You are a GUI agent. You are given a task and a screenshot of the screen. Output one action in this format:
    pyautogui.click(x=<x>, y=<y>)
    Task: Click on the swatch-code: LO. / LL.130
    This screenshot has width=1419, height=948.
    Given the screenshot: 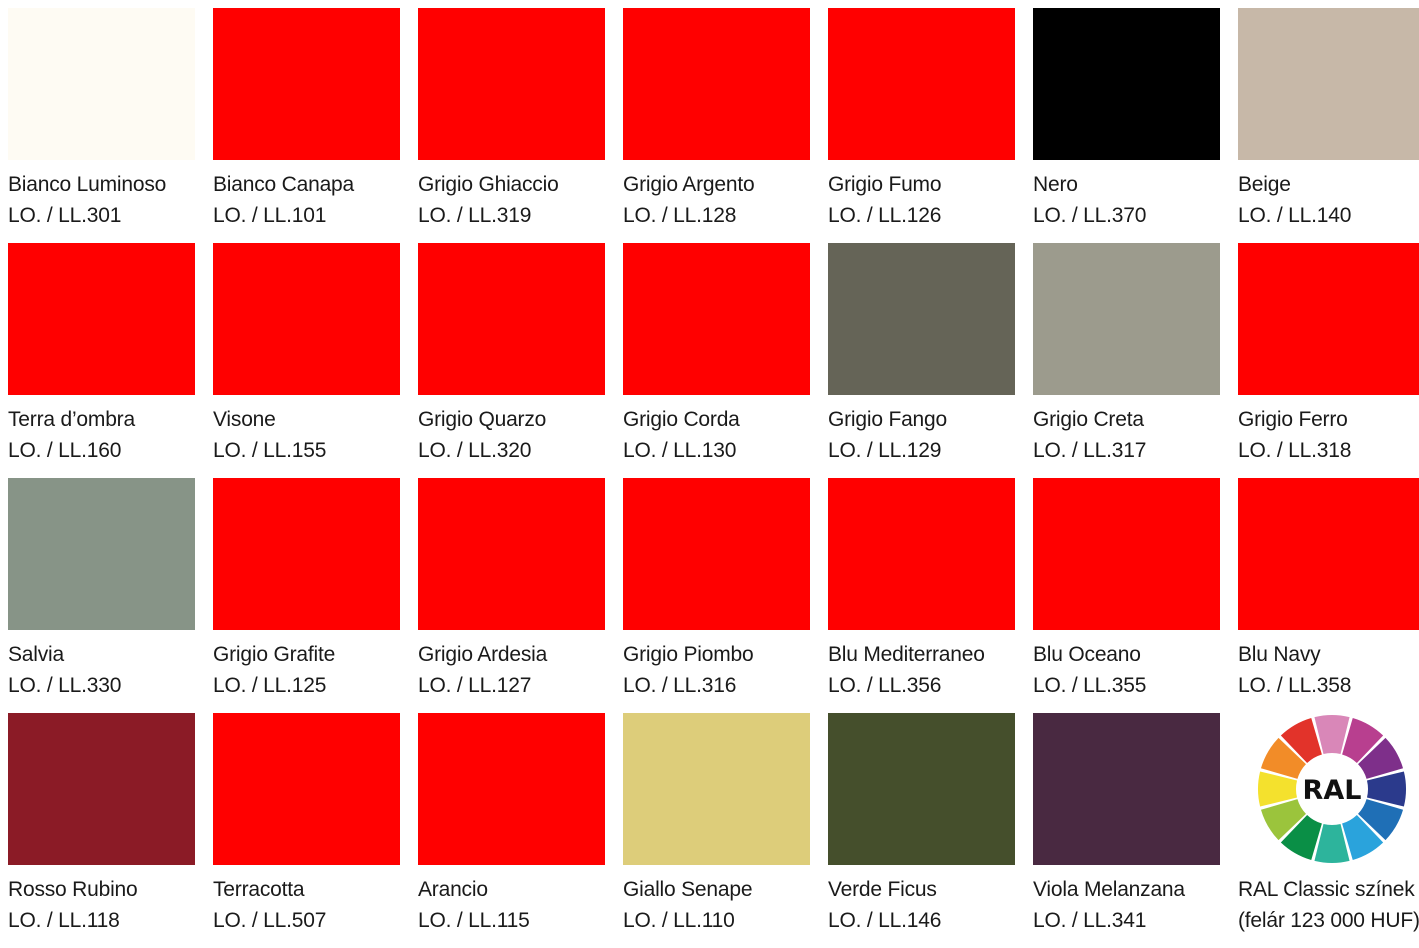 What is the action you would take?
    pyautogui.click(x=680, y=450)
    